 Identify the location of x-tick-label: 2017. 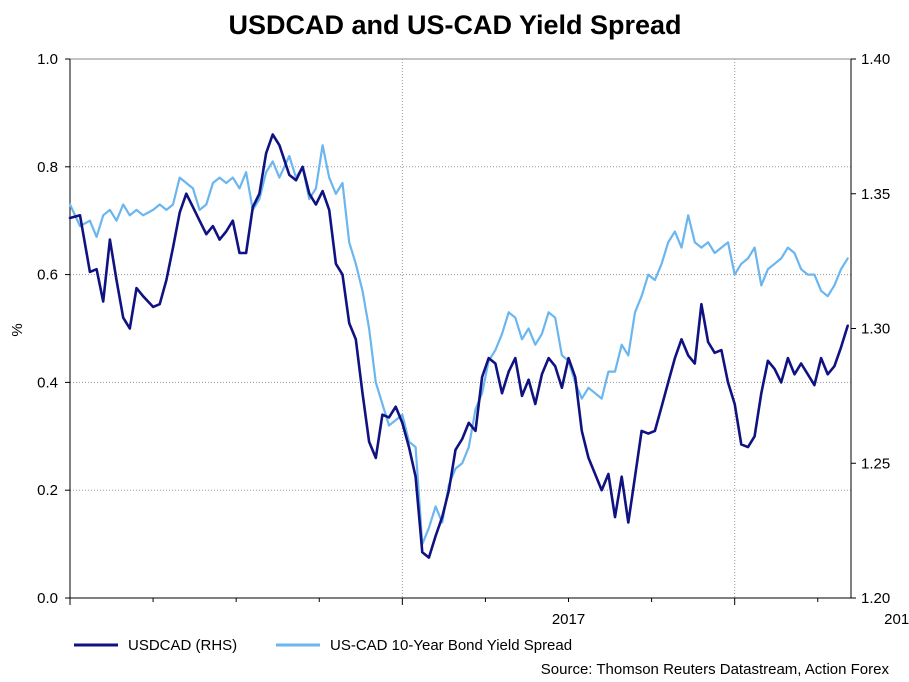
(568, 619).